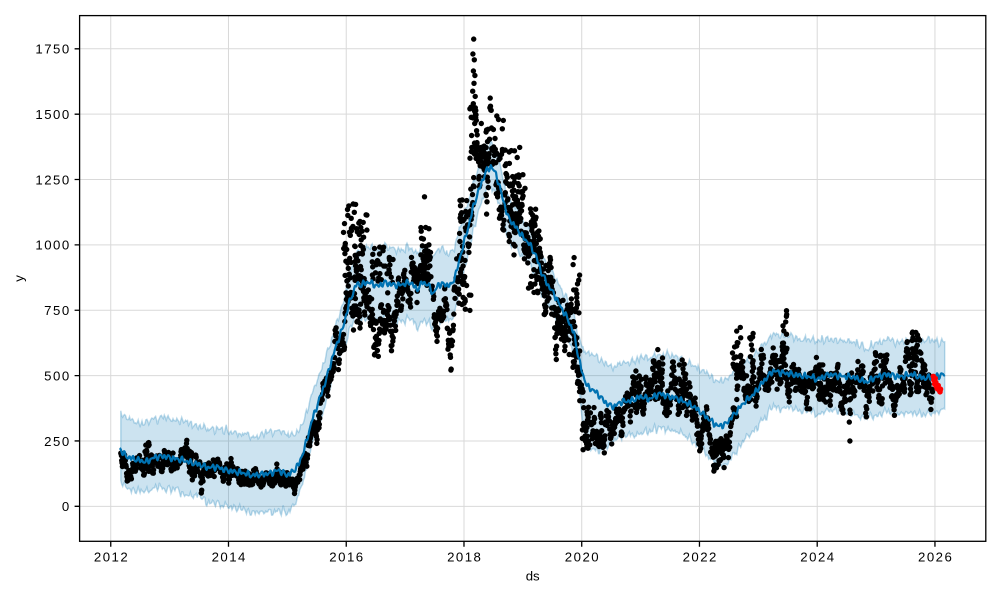  Describe the element at coordinates (817, 556) in the screenshot. I see `svg-text: 2024` at that location.